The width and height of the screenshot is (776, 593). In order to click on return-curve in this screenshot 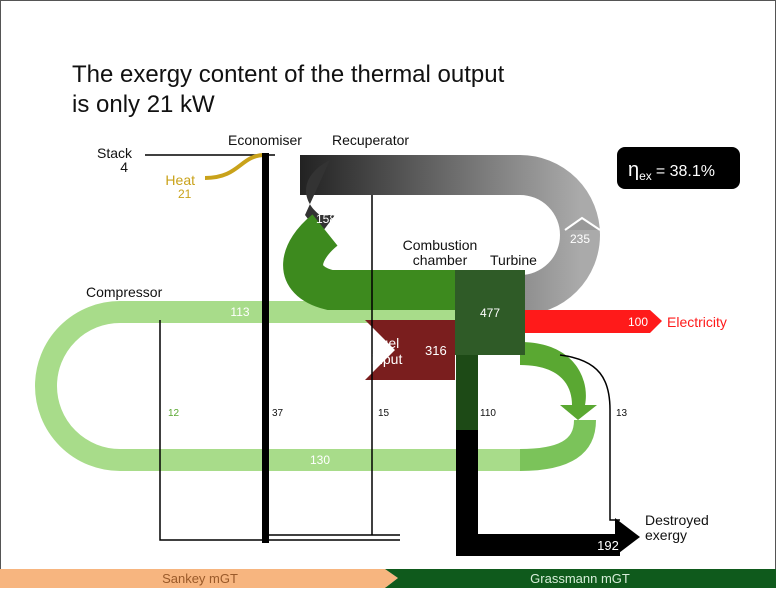, I will do `click(557, 445)`.